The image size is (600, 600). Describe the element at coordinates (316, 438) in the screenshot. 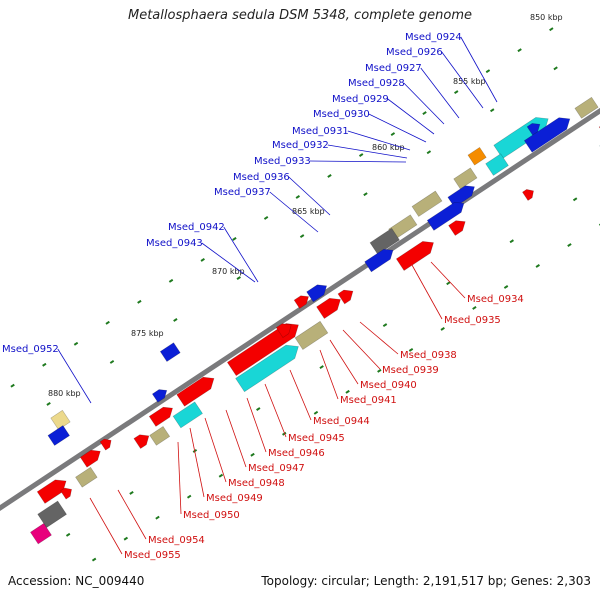

I see `gene-label-lower: Msed_0945` at that location.